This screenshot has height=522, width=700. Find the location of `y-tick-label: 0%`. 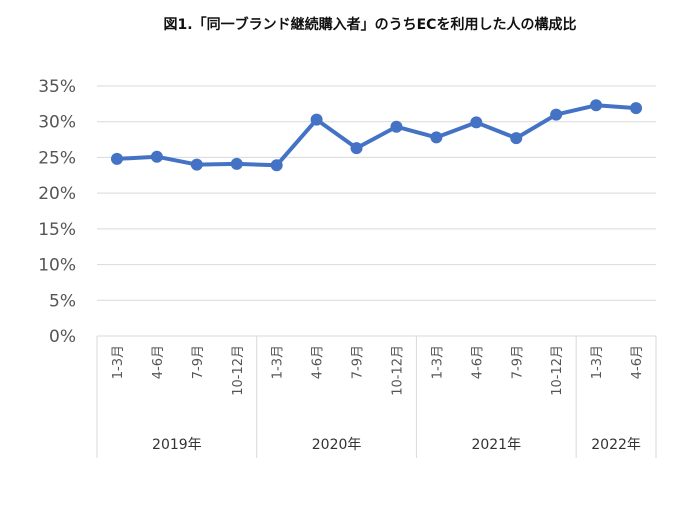

y-tick-label: 0% is located at coordinates (62, 337).